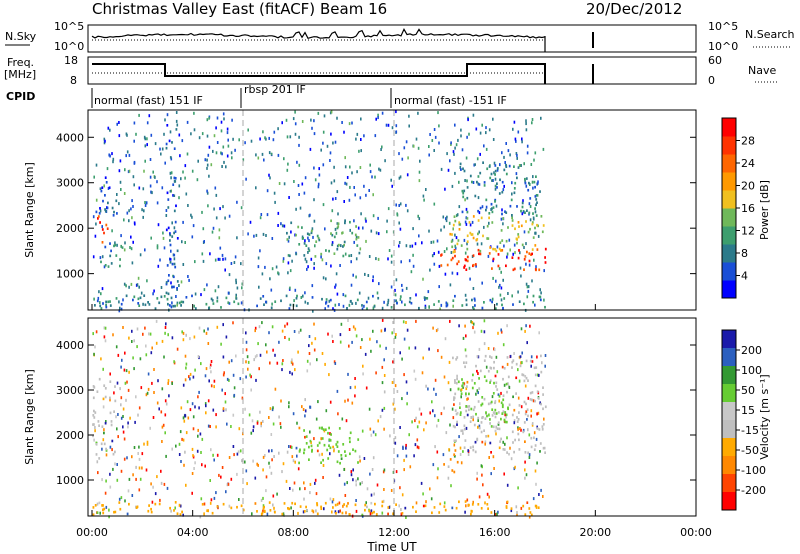  Describe the element at coordinates (275, 89) in the screenshot. I see `cpid-segment-2: rbsp 201 IF` at that location.